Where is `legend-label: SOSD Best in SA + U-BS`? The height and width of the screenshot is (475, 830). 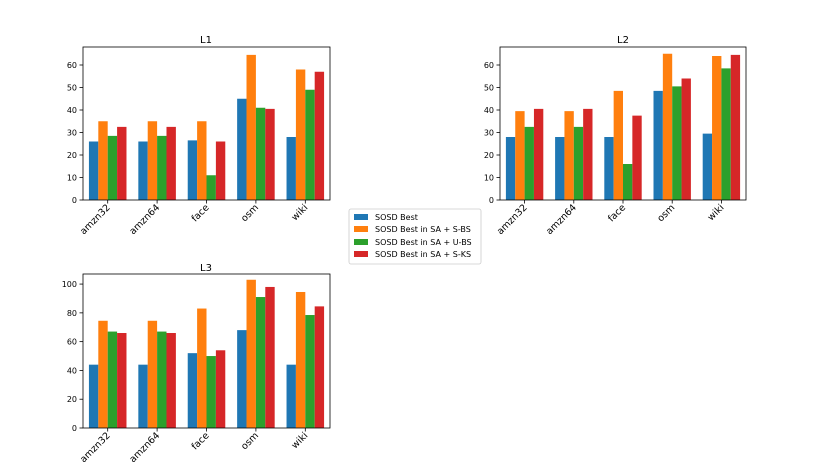
legend-label: SOSD Best in SA + U-BS is located at coordinates (423, 242).